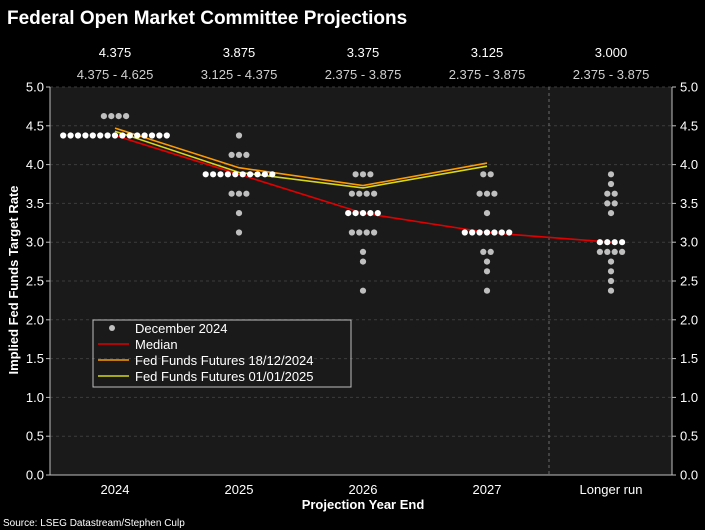  I want to click on y-tick-label-right: 4.5, so click(689, 125).